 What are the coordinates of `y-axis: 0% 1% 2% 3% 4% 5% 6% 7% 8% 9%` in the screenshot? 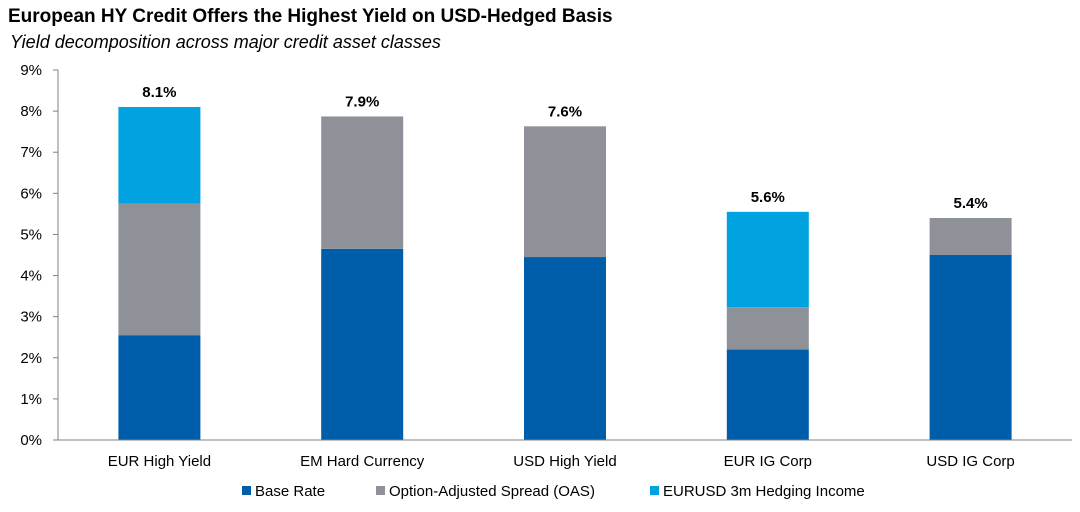 It's located at (39, 255).